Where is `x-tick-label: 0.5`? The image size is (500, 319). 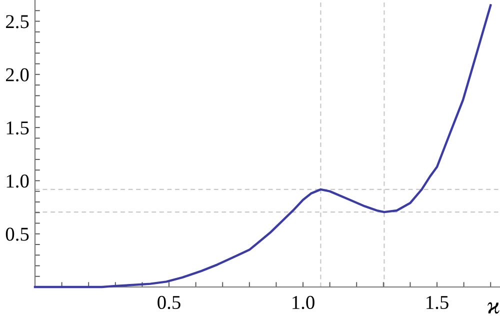 x-tick-label: 0.5 is located at coordinates (169, 303).